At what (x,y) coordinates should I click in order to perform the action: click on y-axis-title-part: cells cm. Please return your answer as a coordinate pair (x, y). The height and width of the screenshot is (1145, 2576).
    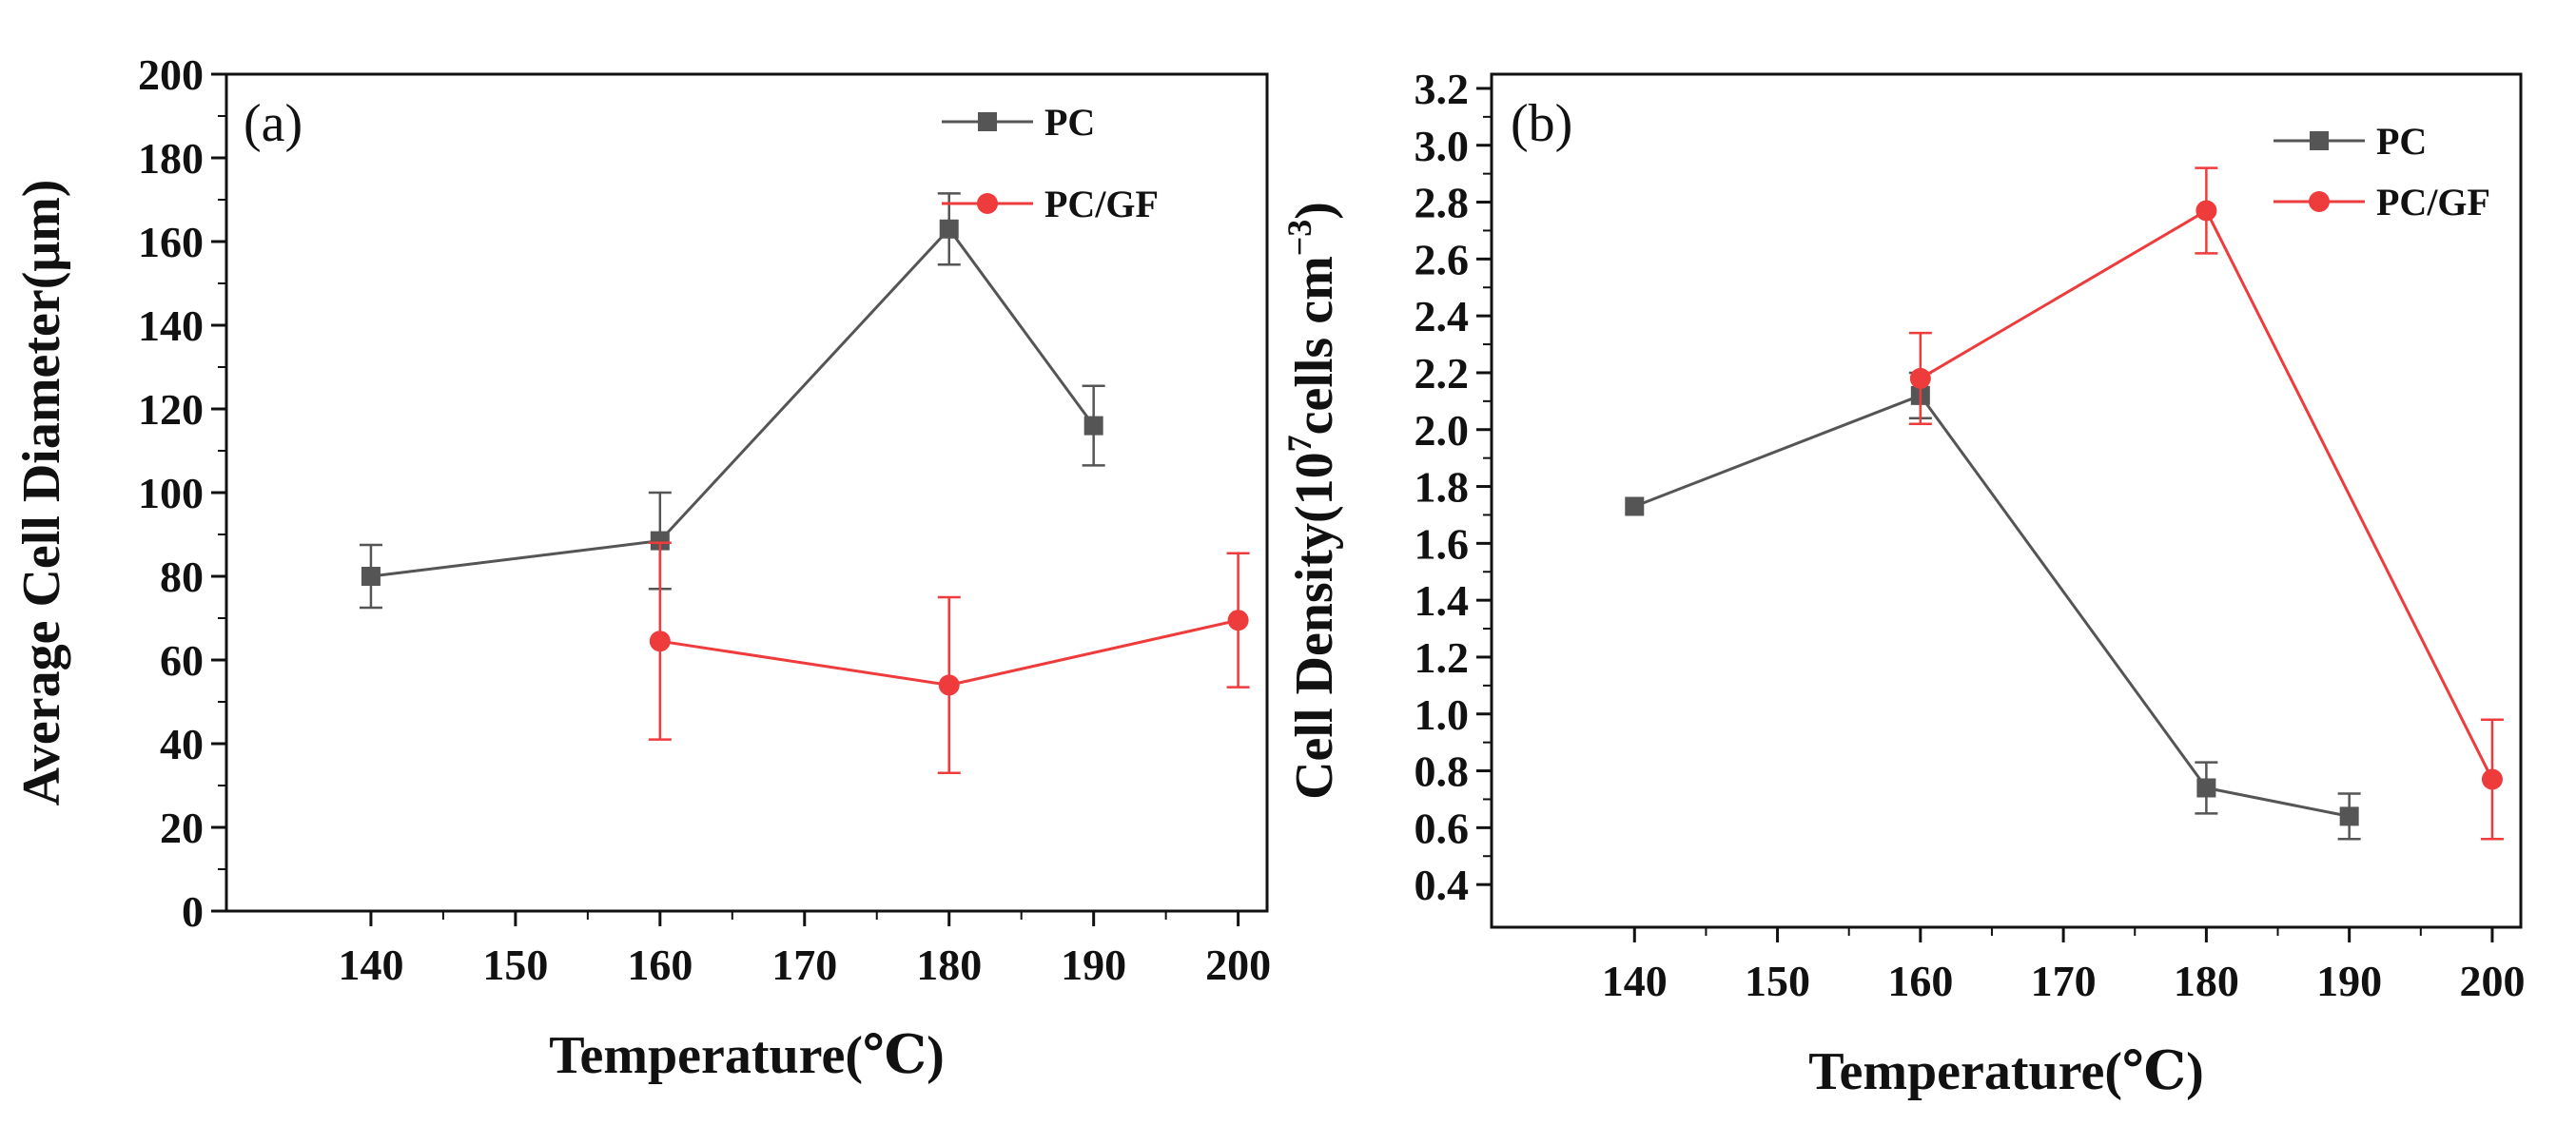
    Looking at the image, I should click on (1315, 346).